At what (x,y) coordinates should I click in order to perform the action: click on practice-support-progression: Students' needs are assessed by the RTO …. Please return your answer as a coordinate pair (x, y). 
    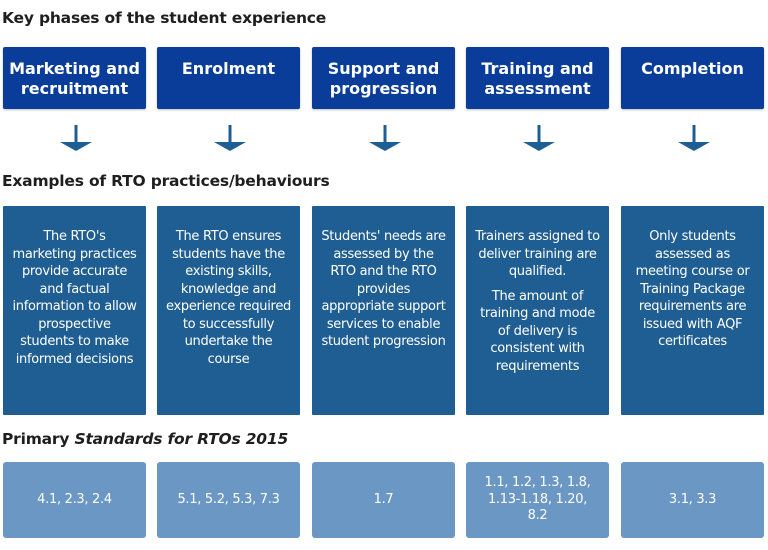
    Looking at the image, I should click on (383, 310).